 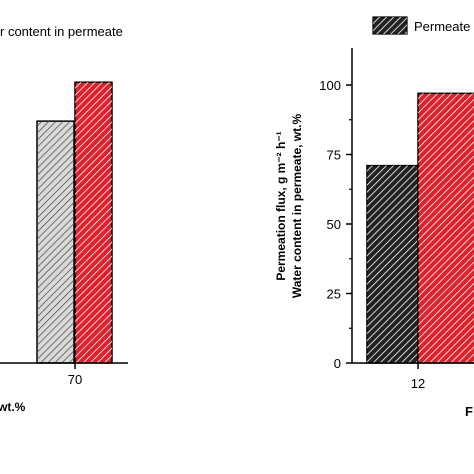 I want to click on right-y-tick-label: 25, so click(x=334, y=294).